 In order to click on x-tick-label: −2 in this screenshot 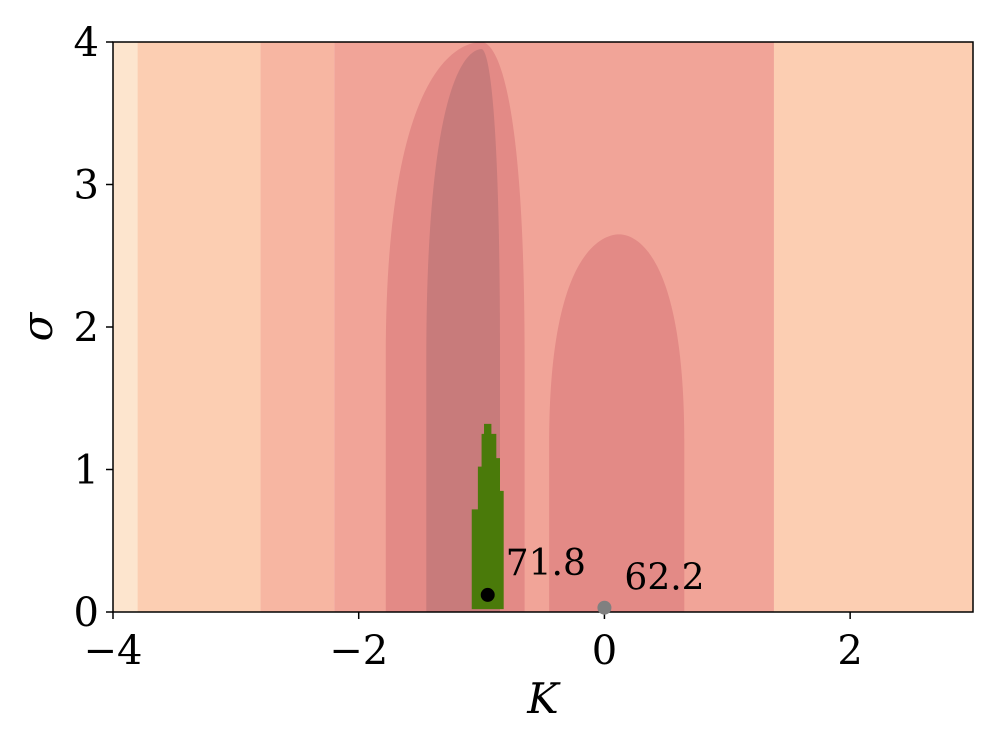, I will do `click(358, 651)`.